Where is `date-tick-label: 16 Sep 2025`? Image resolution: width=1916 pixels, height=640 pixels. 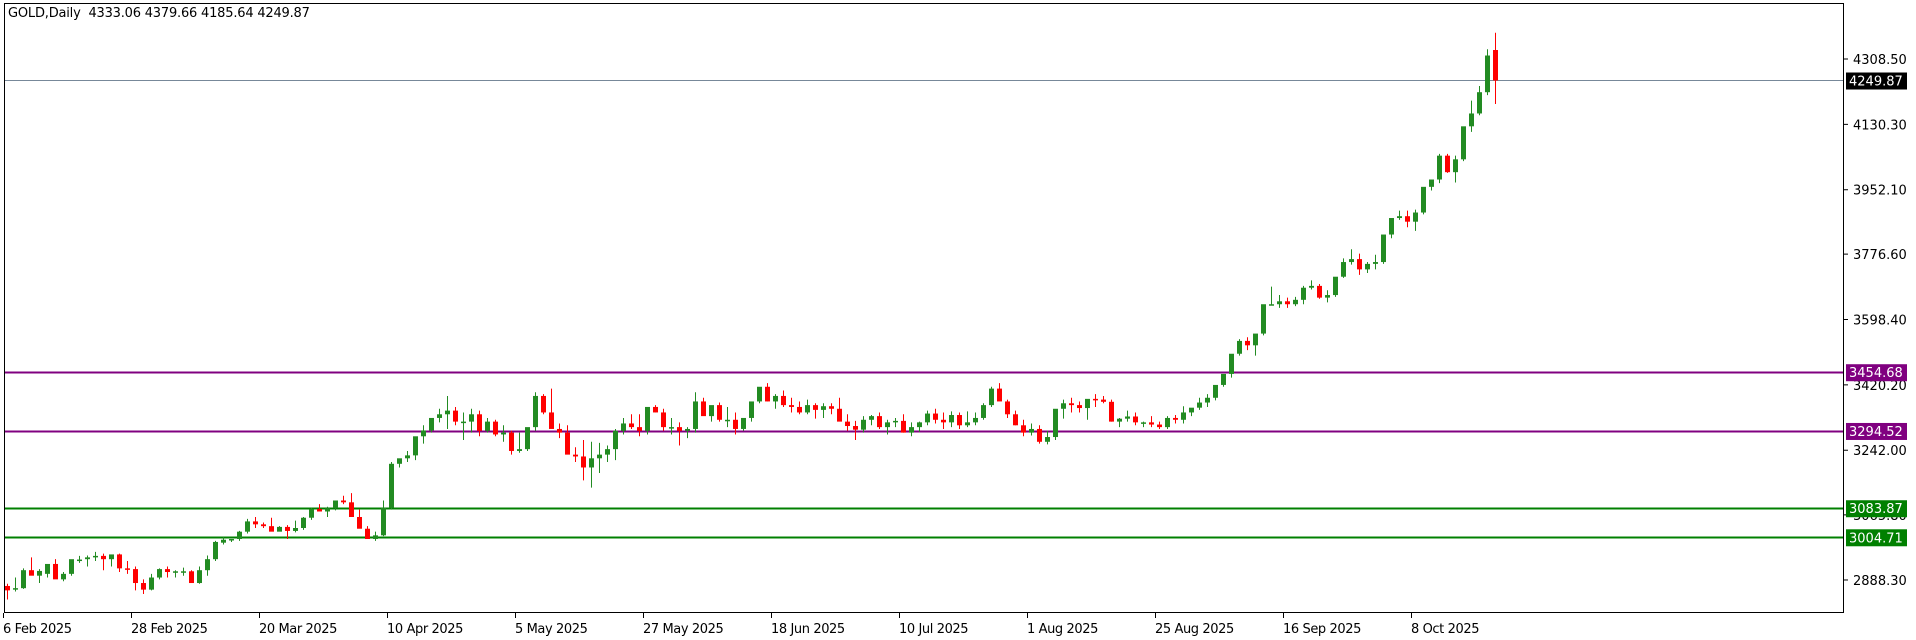 date-tick-label: 16 Sep 2025 is located at coordinates (1322, 629).